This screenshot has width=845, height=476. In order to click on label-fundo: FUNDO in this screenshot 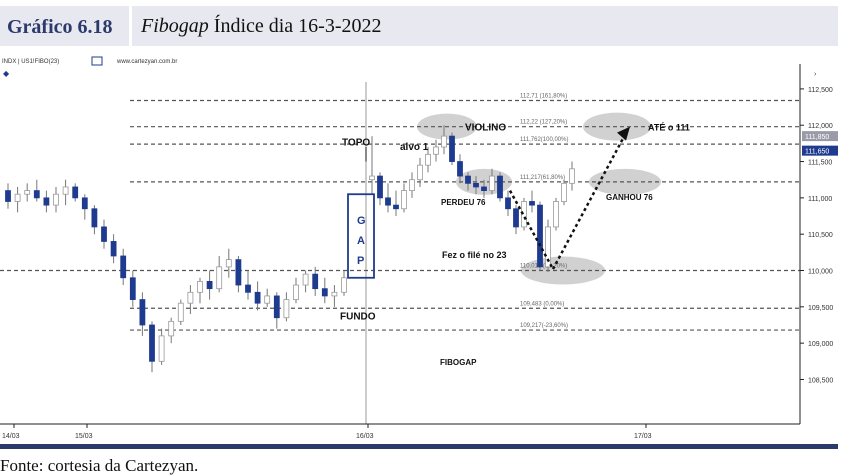, I will do `click(358, 317)`.